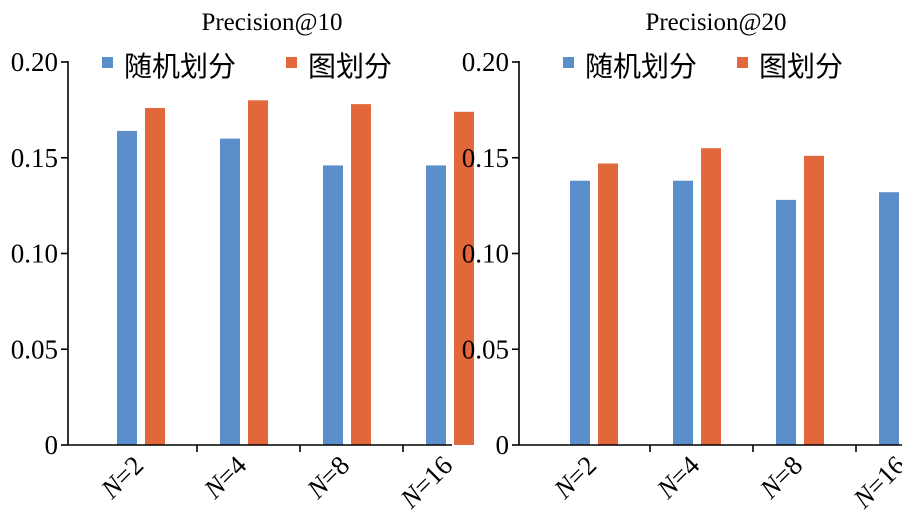 The width and height of the screenshot is (902, 531). Describe the element at coordinates (715, 22) in the screenshot. I see `chart-title: Precision@20` at that location.